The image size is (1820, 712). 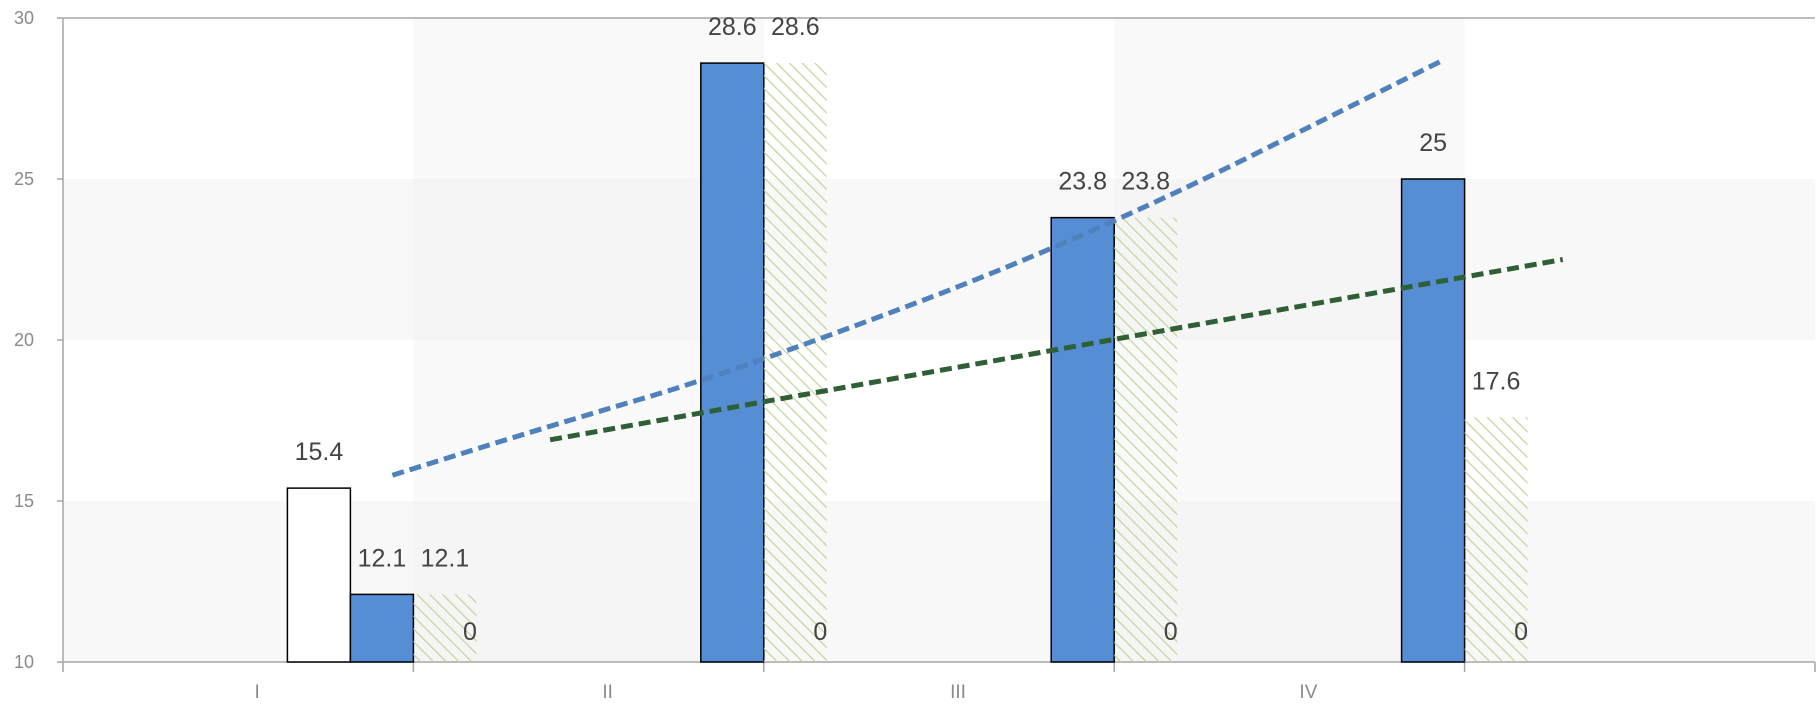 I want to click on data-label: 25, so click(x=1433, y=143).